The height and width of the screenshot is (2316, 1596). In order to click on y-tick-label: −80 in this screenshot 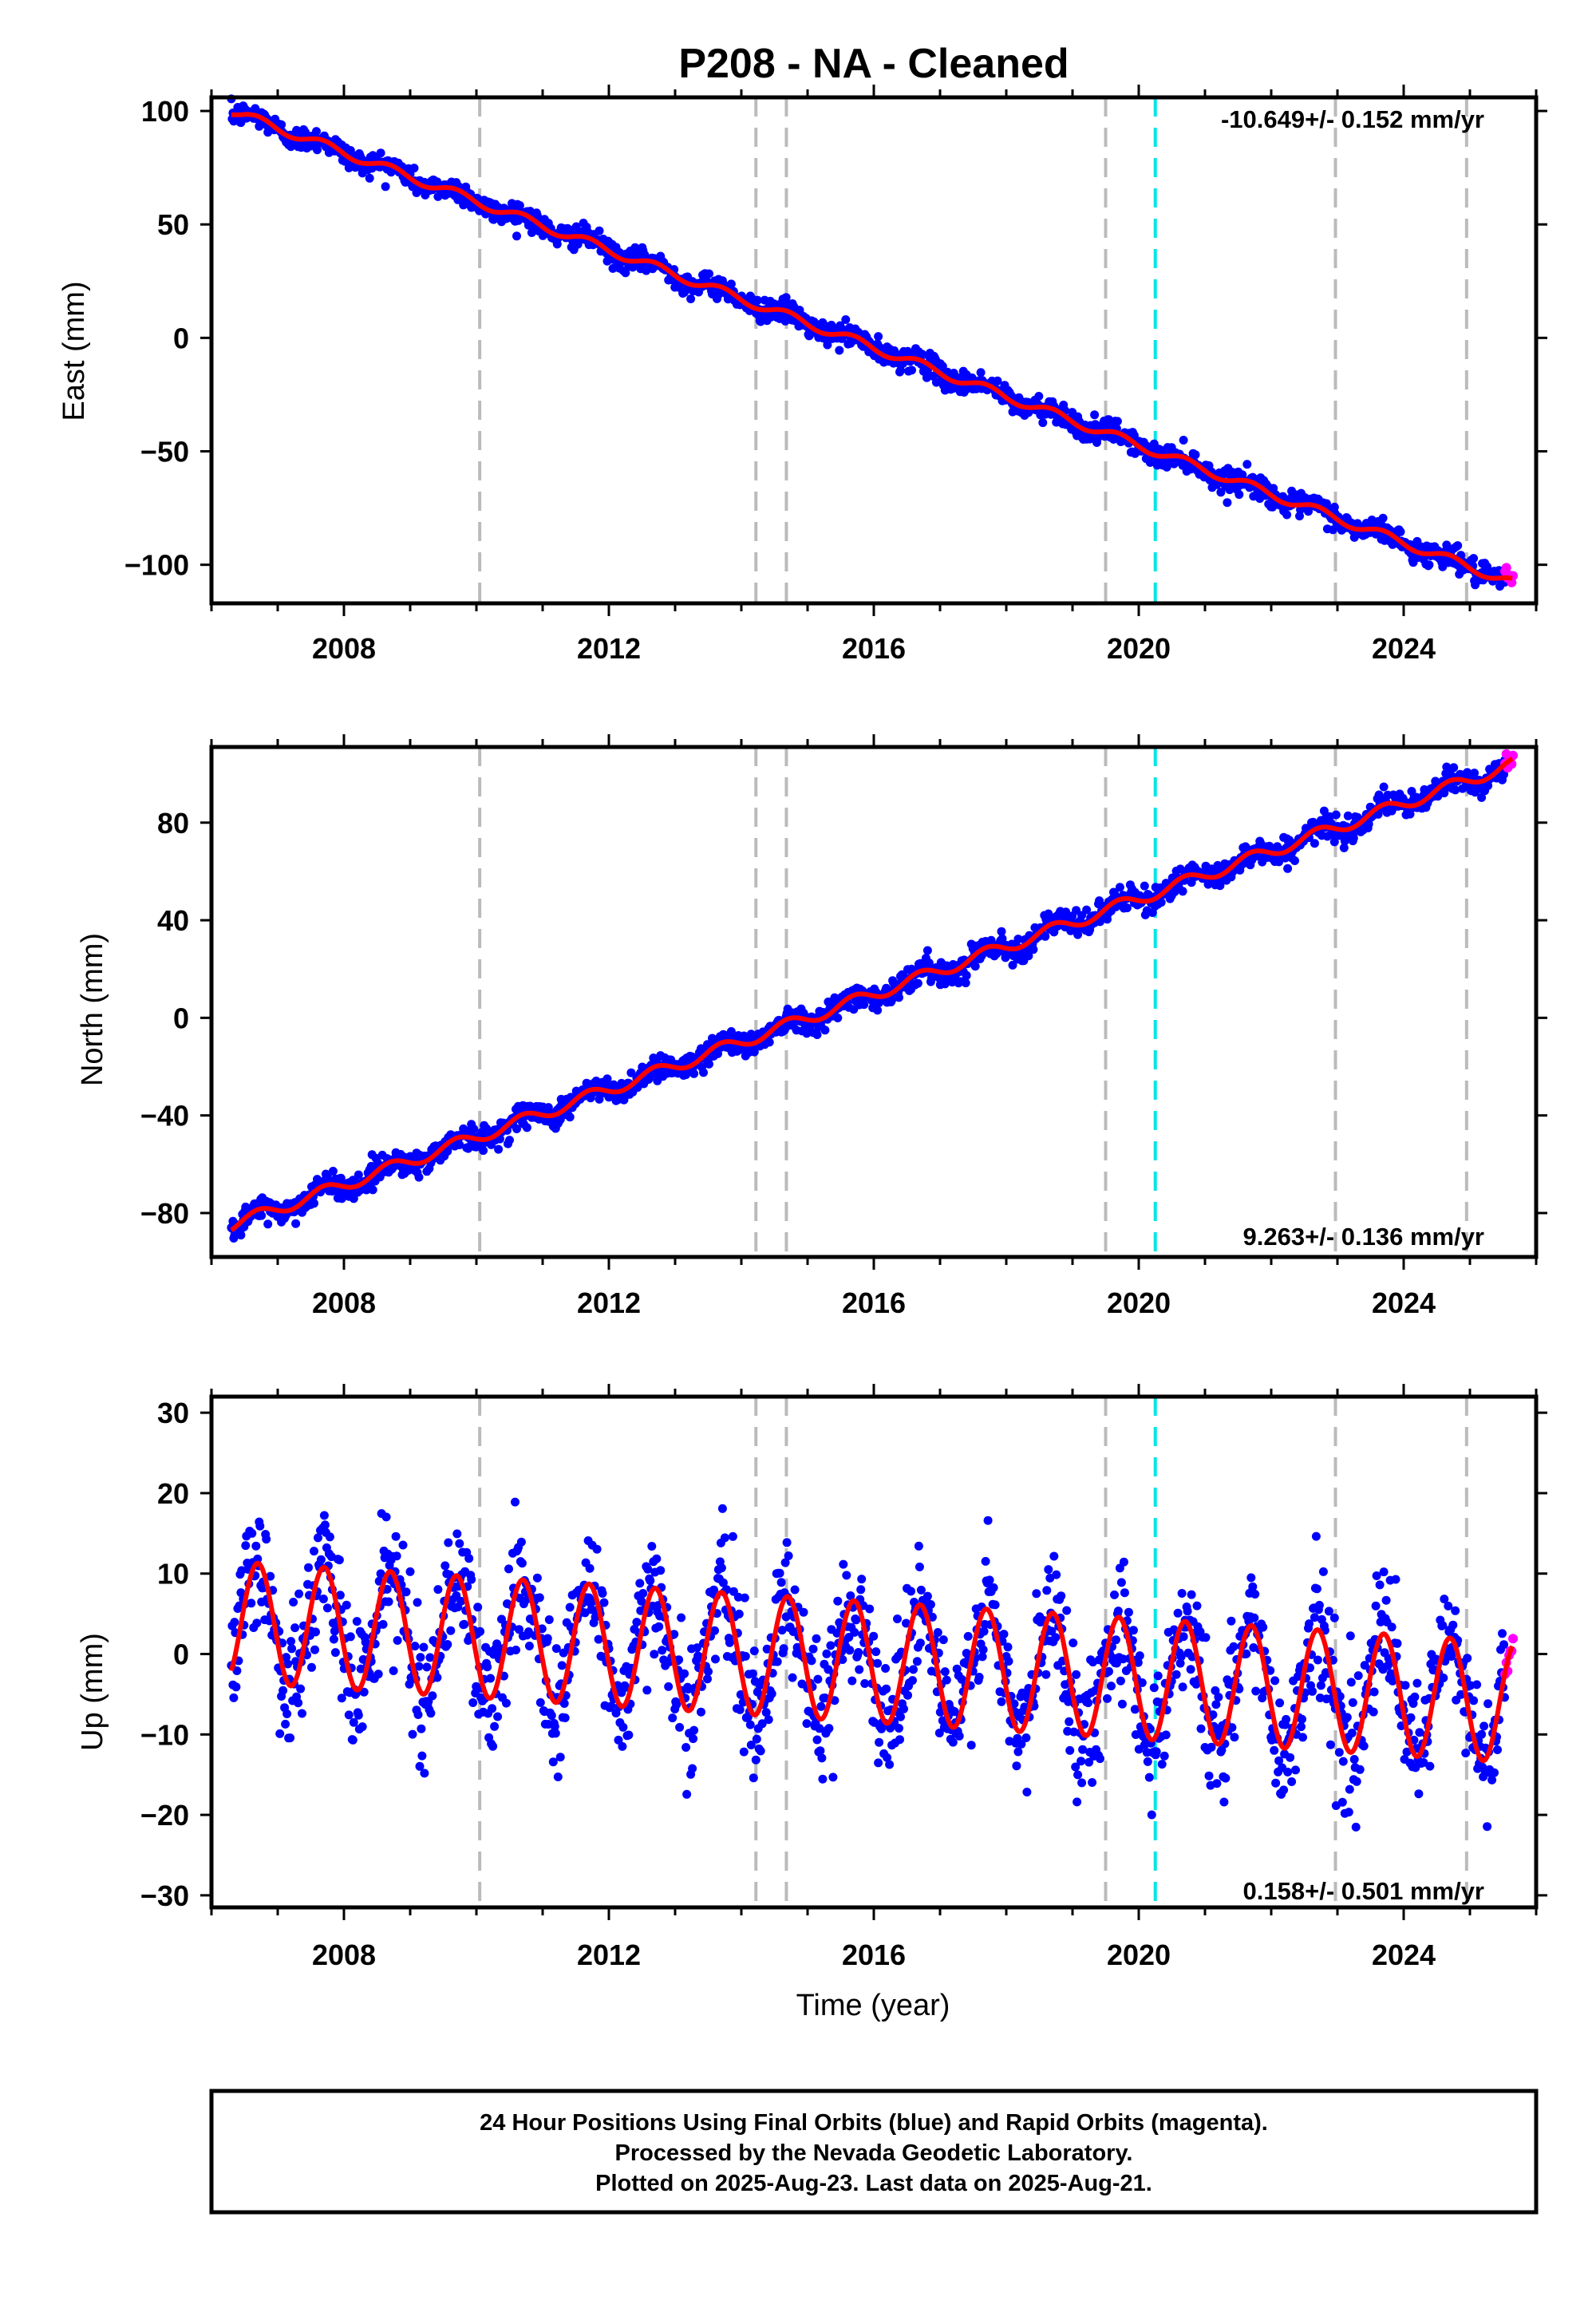, I will do `click(164, 1213)`.